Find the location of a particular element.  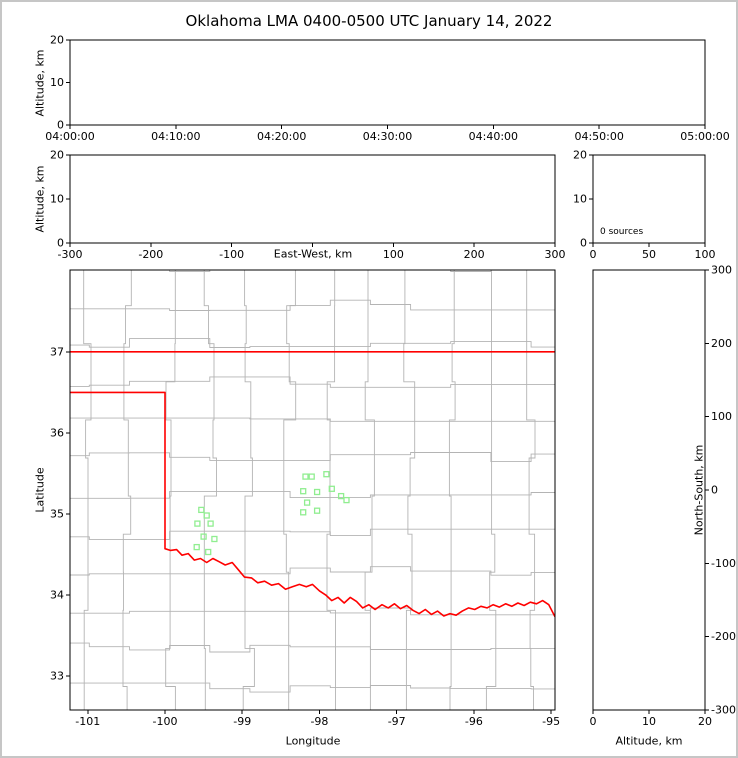

svg-text: -99 is located at coordinates (242, 721).